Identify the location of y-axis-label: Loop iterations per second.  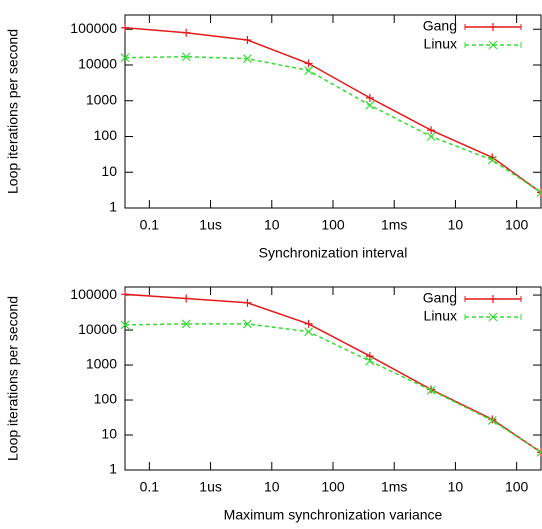
(13, 378).